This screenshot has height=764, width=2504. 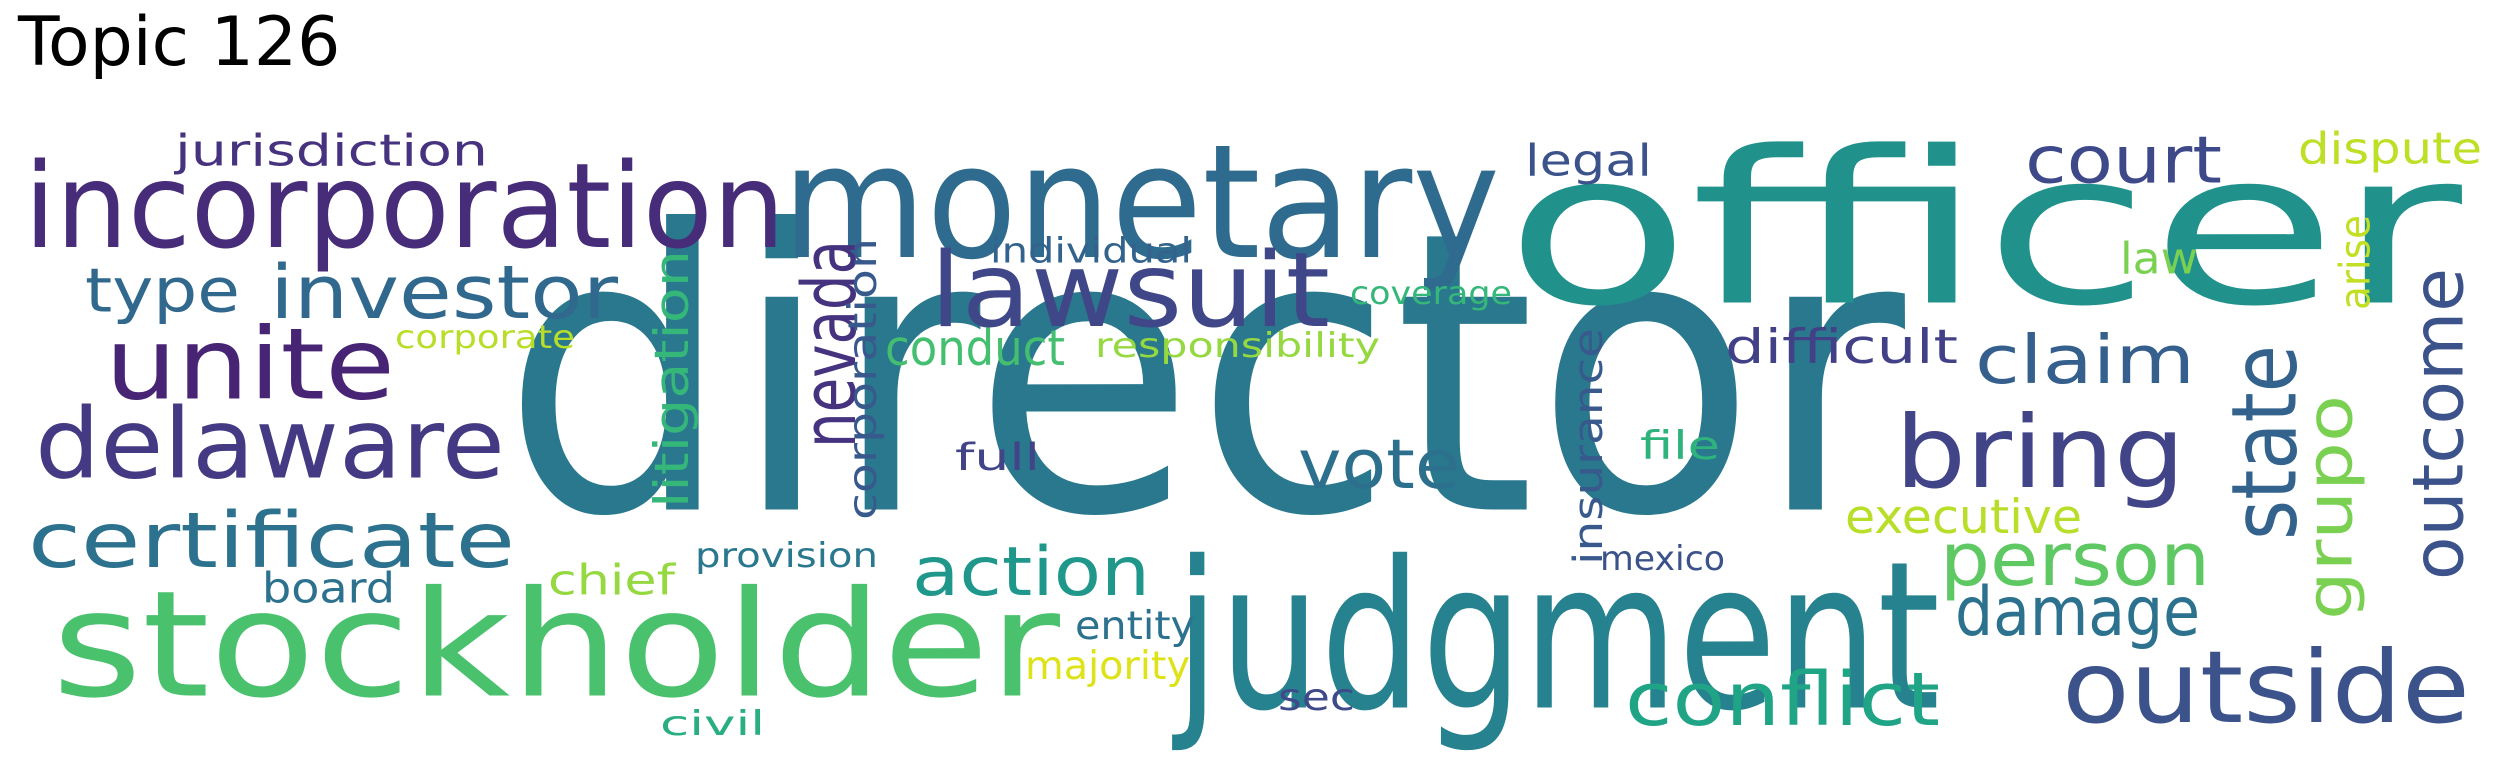 I want to click on word-incorporation: incorporation, so click(x=404, y=206).